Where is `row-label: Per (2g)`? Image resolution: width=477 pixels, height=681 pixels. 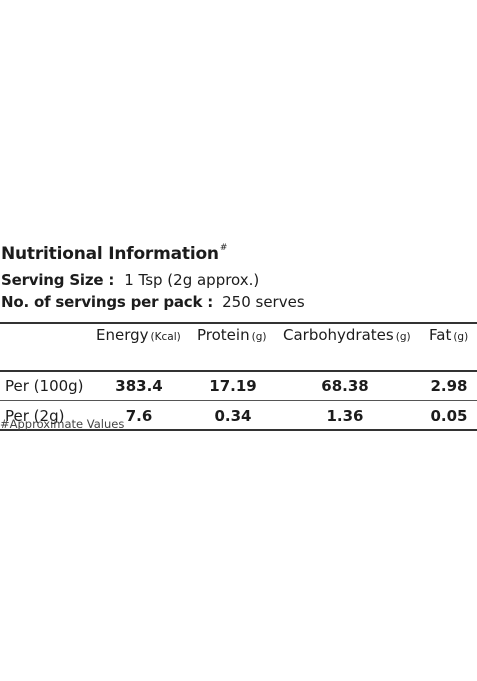
row-label: Per (2g) is located at coordinates (35, 416).